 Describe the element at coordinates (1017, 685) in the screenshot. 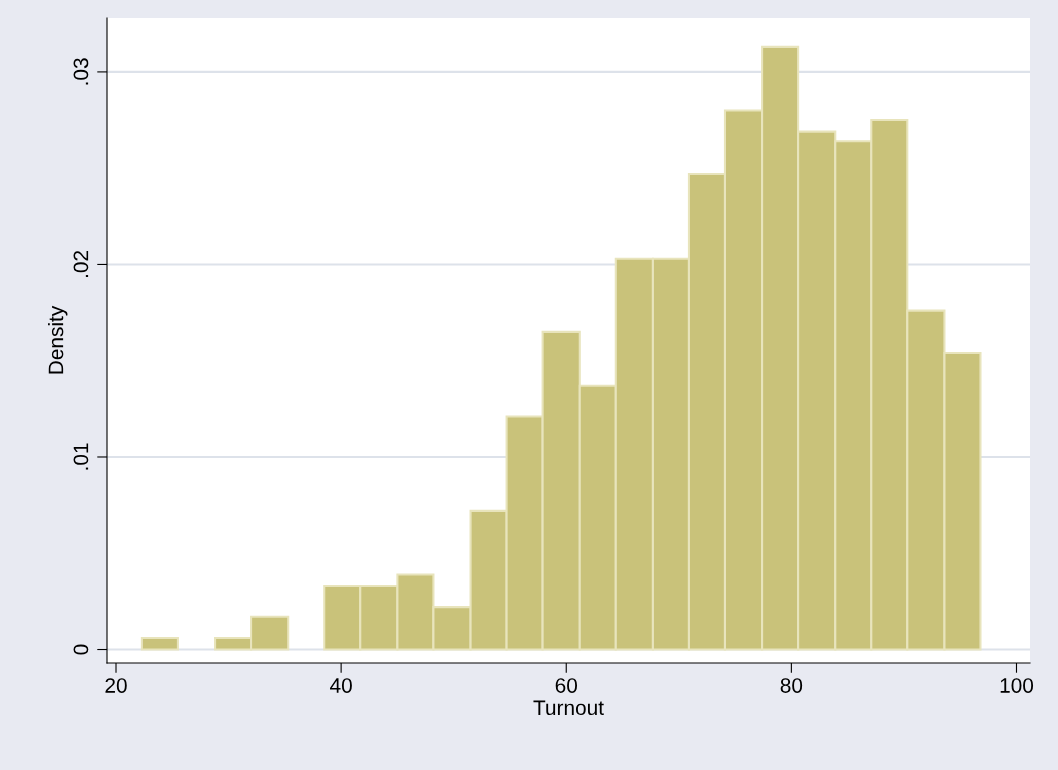

I see `x-tick-label: 100` at that location.